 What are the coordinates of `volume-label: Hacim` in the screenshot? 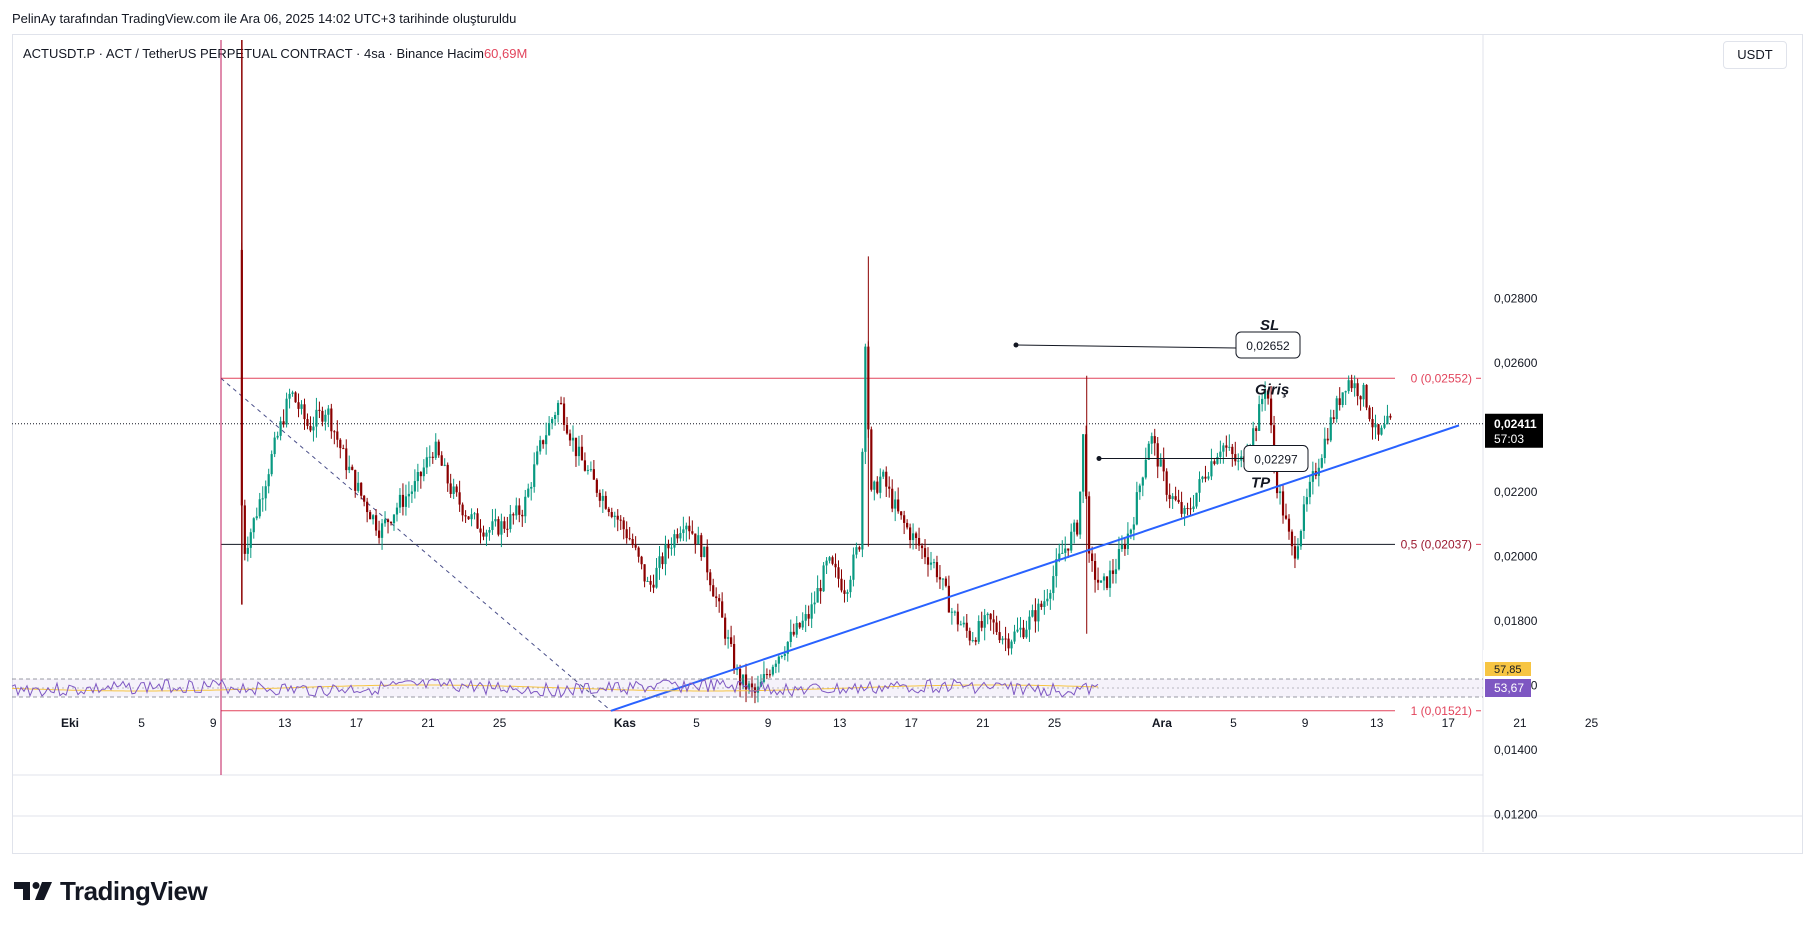 It's located at (465, 53).